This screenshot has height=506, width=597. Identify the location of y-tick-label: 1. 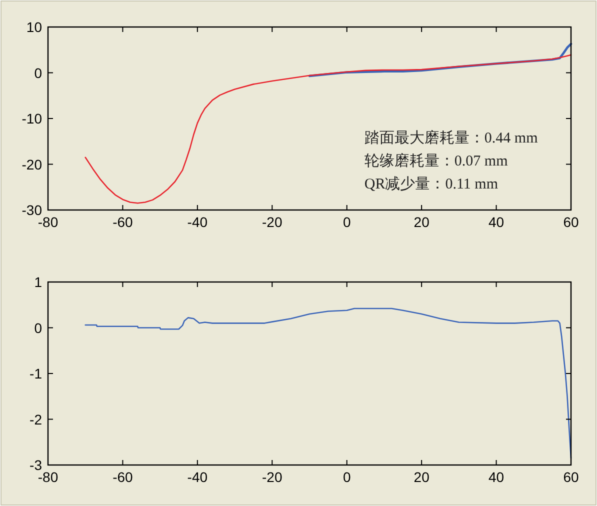
(38, 282).